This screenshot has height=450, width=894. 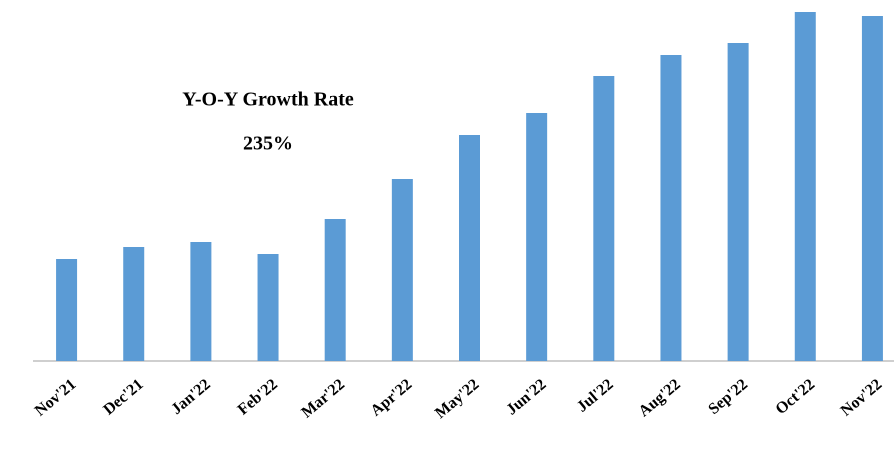 I want to click on x-tick-label: Jan'22, so click(x=191, y=397).